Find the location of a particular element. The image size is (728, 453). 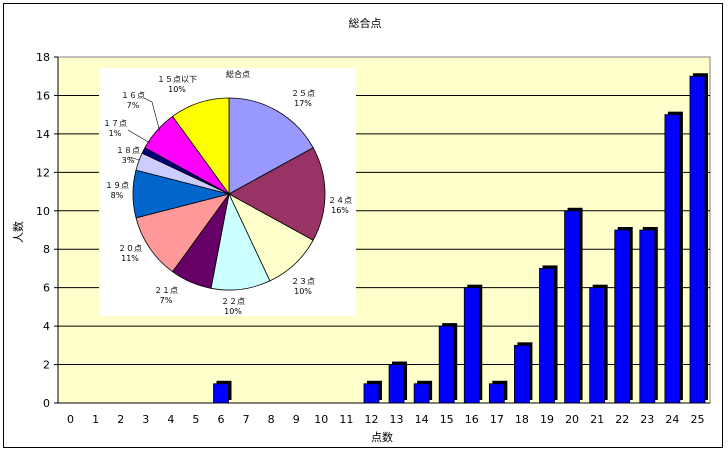

pie-slice-label: ２５点 is located at coordinates (303, 93).